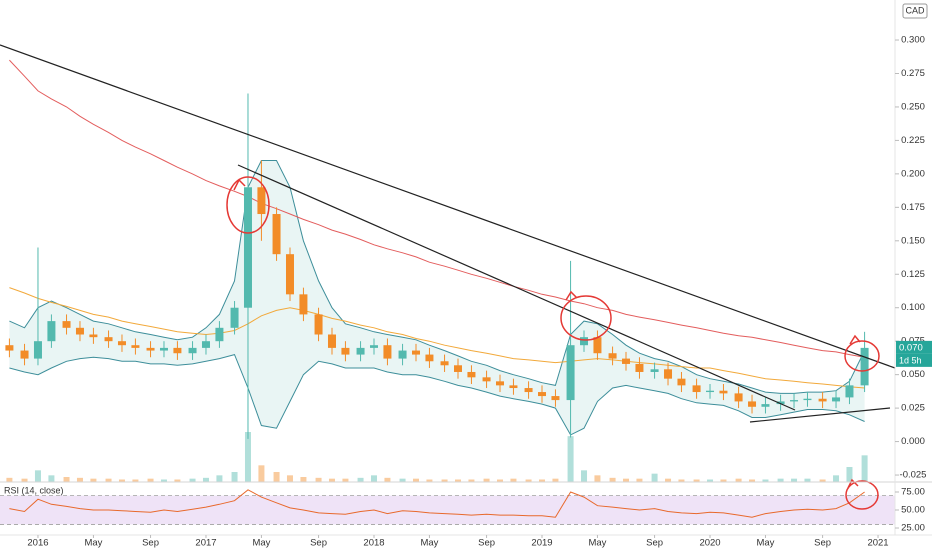 Image resolution: width=932 pixels, height=550 pixels. What do you see at coordinates (205, 543) in the screenshot?
I see `x-tick-label: 2017` at bounding box center [205, 543].